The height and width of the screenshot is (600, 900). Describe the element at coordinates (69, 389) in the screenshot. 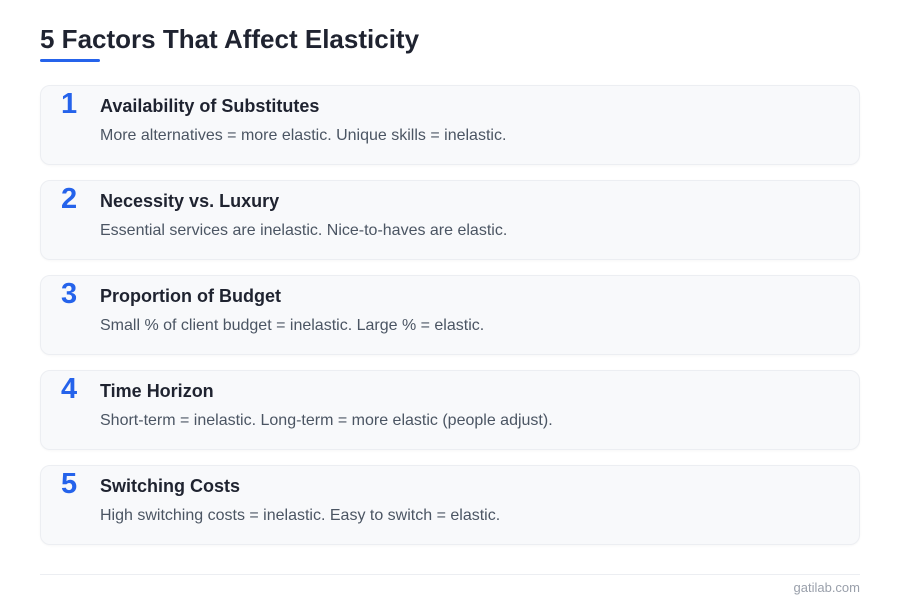

I see `factor-number: 4` at that location.